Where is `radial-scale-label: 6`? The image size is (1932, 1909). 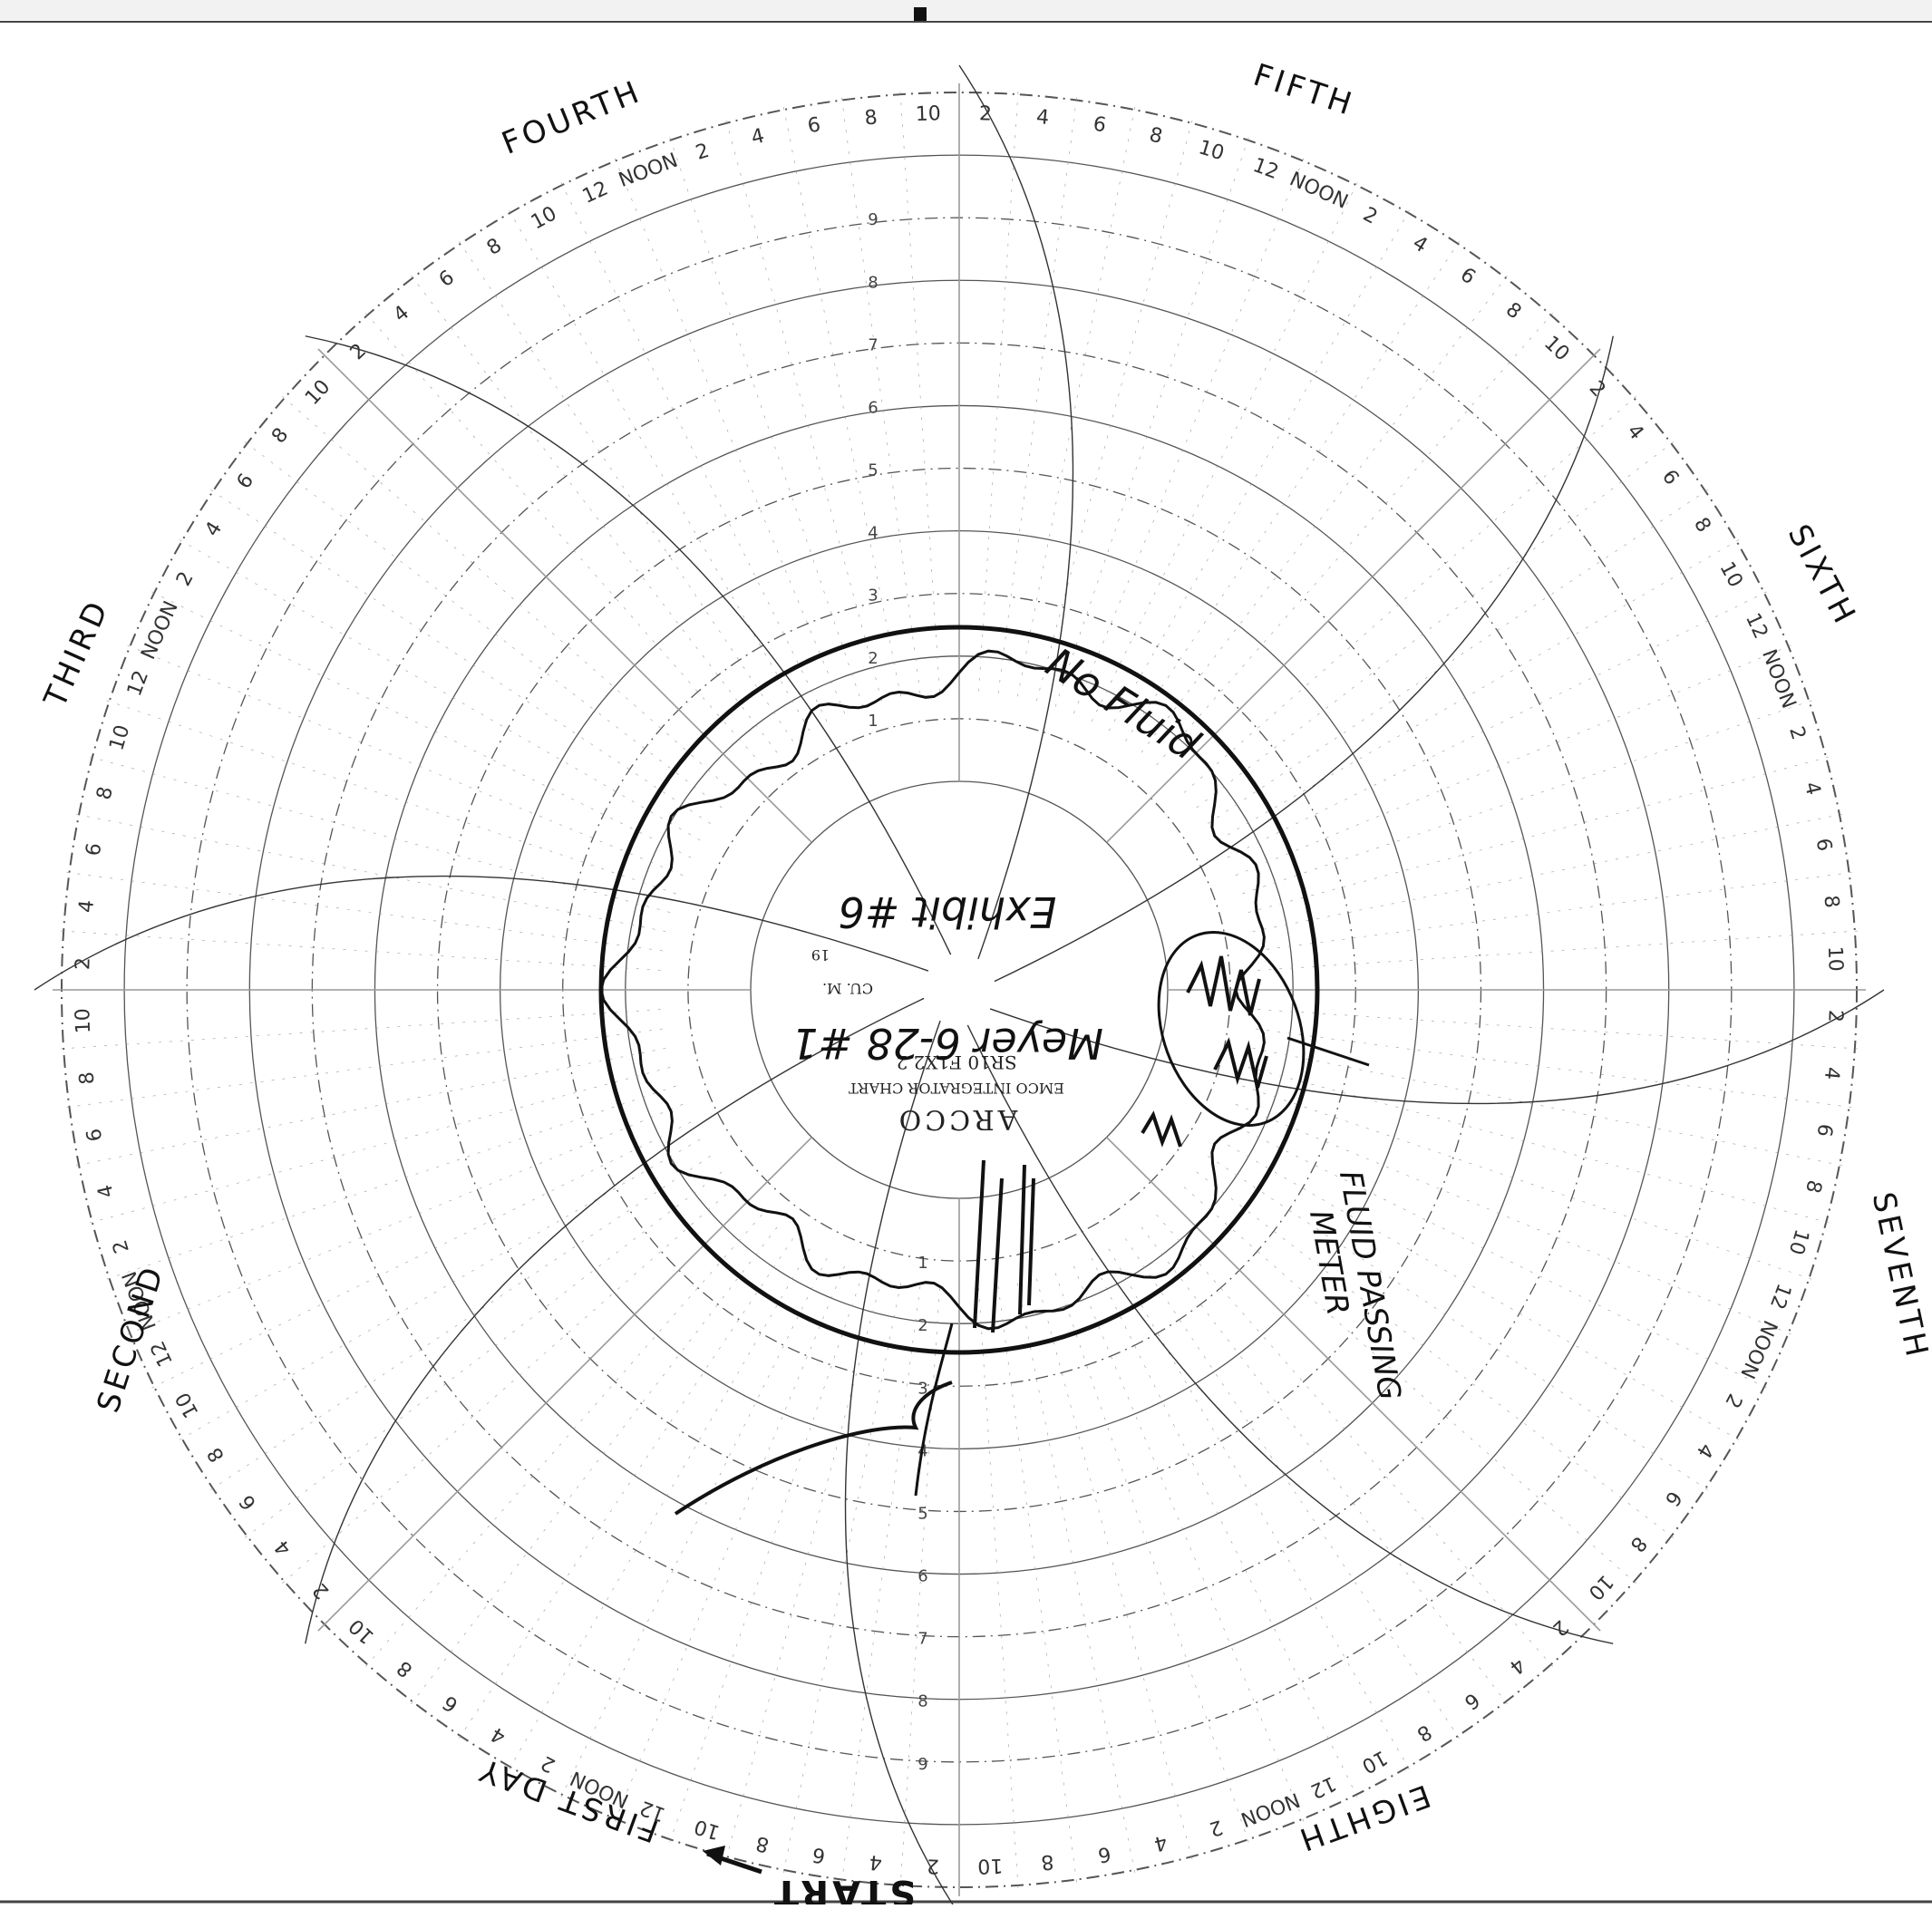
radial-scale-label: 6 is located at coordinates (873, 407).